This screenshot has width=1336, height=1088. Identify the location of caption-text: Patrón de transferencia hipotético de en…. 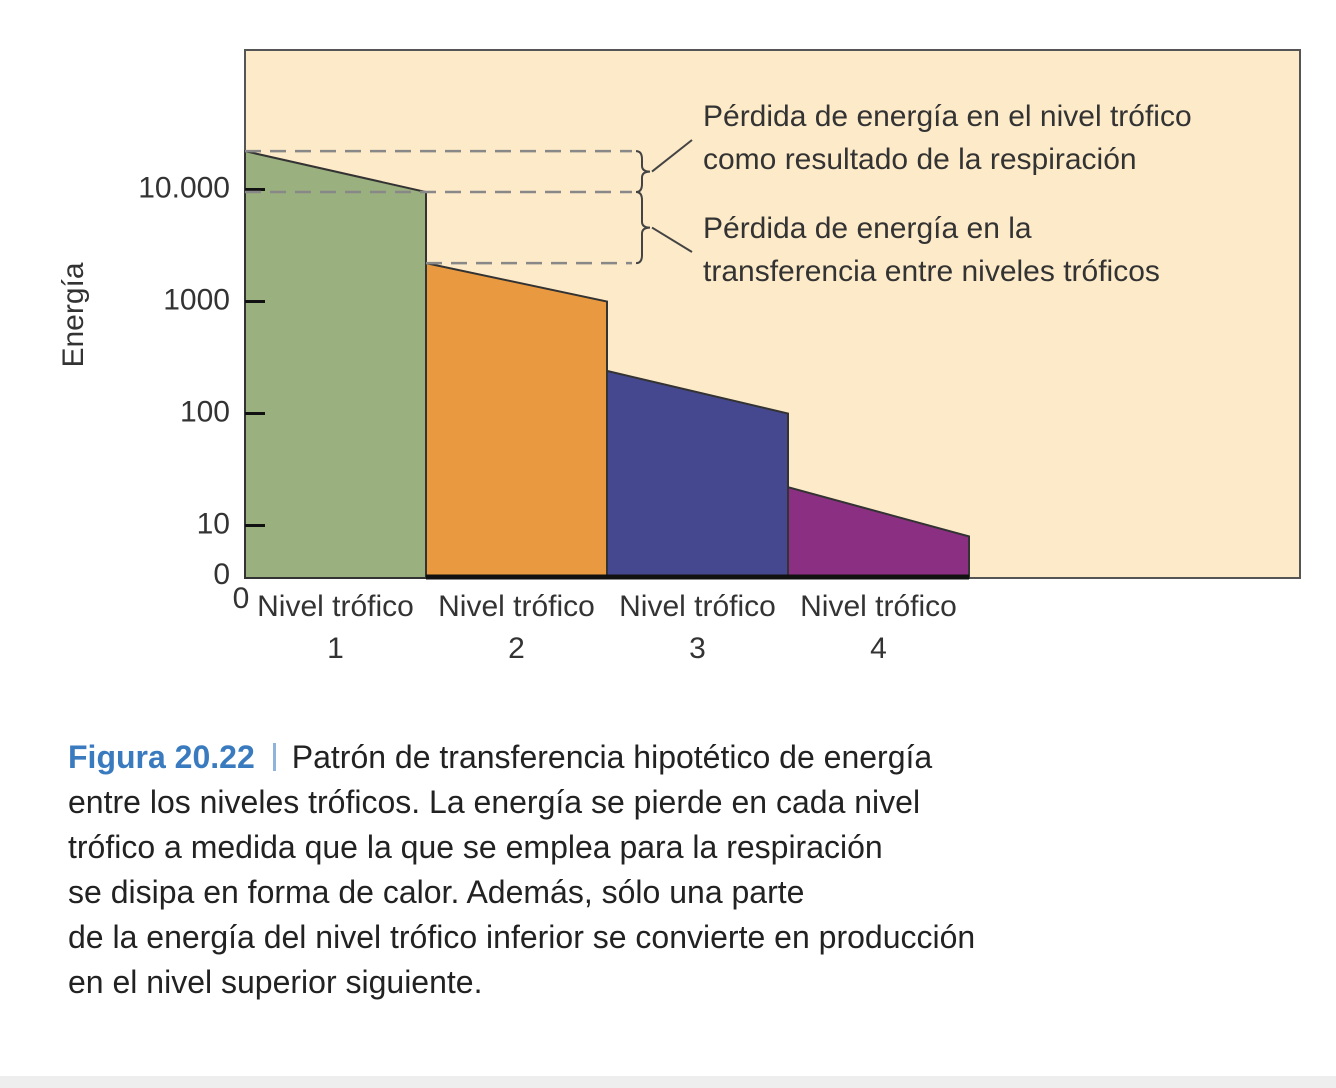
(612, 757).